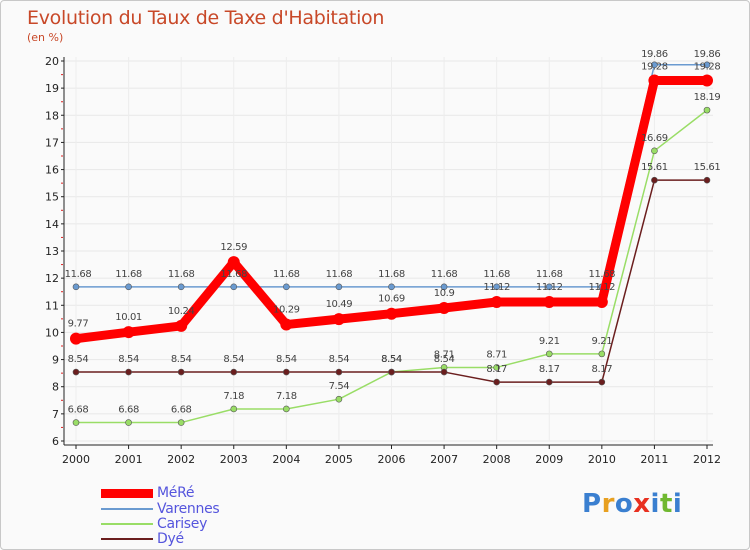 The height and width of the screenshot is (550, 750). What do you see at coordinates (170, 539) in the screenshot?
I see `legend-label-dye: Dyé` at bounding box center [170, 539].